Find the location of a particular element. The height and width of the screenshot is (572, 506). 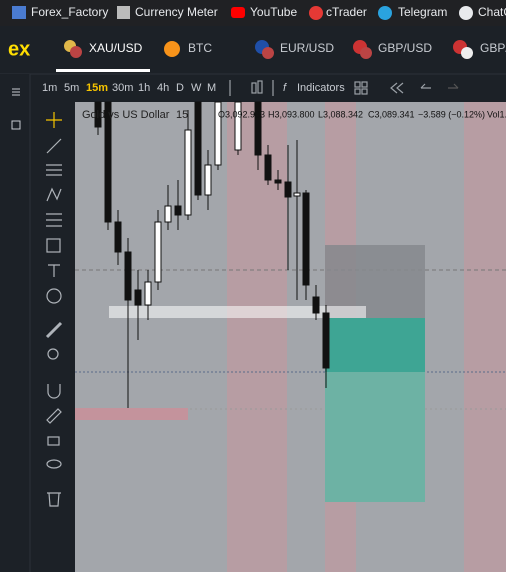

calendar-icon is located at coordinates (16, 125).